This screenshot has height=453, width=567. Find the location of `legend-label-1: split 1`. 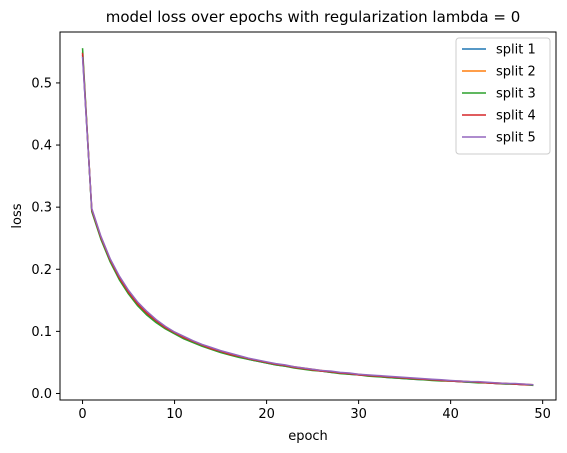

legend-label-1: split 1 is located at coordinates (516, 50).